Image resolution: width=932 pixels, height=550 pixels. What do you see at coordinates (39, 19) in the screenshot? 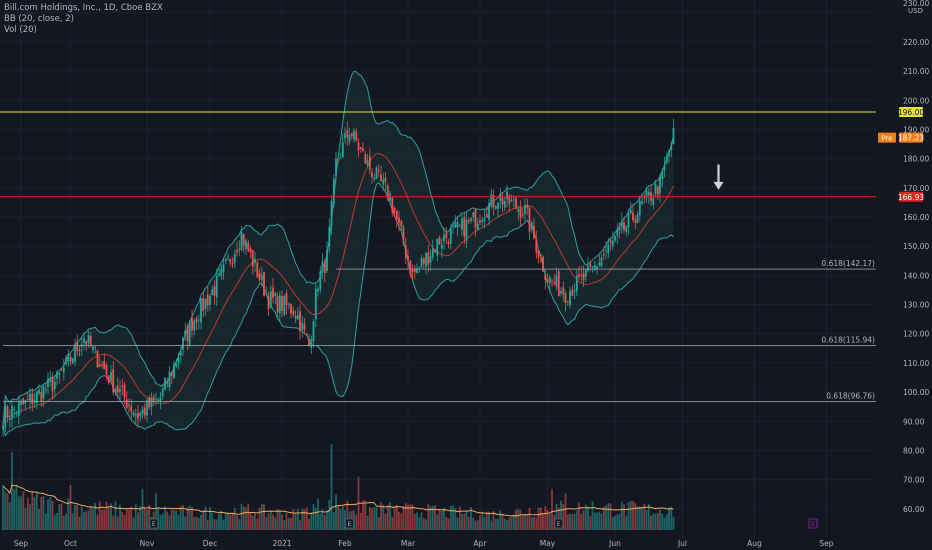
I see `bb-legend: BB (20, close, 2)` at bounding box center [39, 19].